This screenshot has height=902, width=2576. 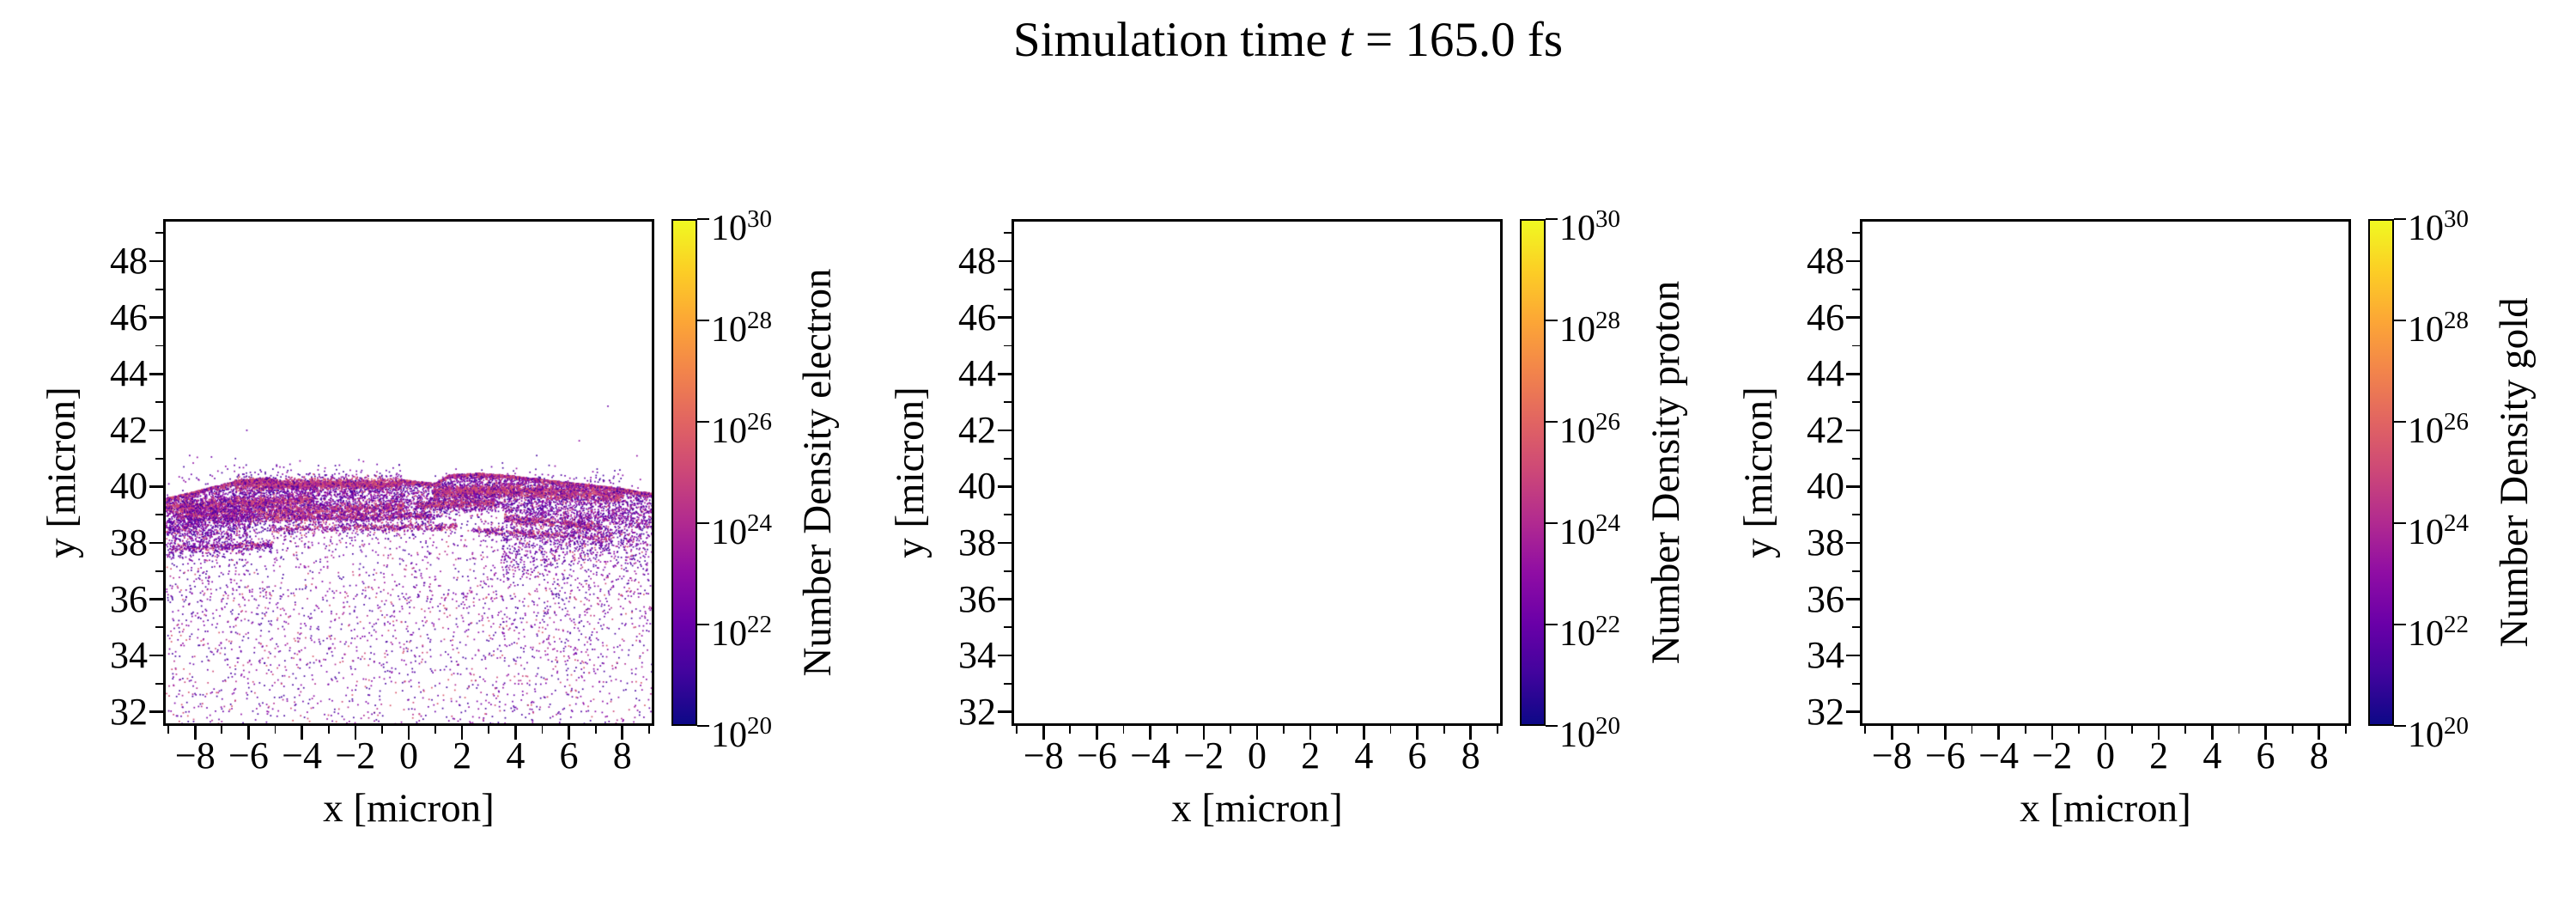 I want to click on colorbar-gold, so click(x=2381, y=472).